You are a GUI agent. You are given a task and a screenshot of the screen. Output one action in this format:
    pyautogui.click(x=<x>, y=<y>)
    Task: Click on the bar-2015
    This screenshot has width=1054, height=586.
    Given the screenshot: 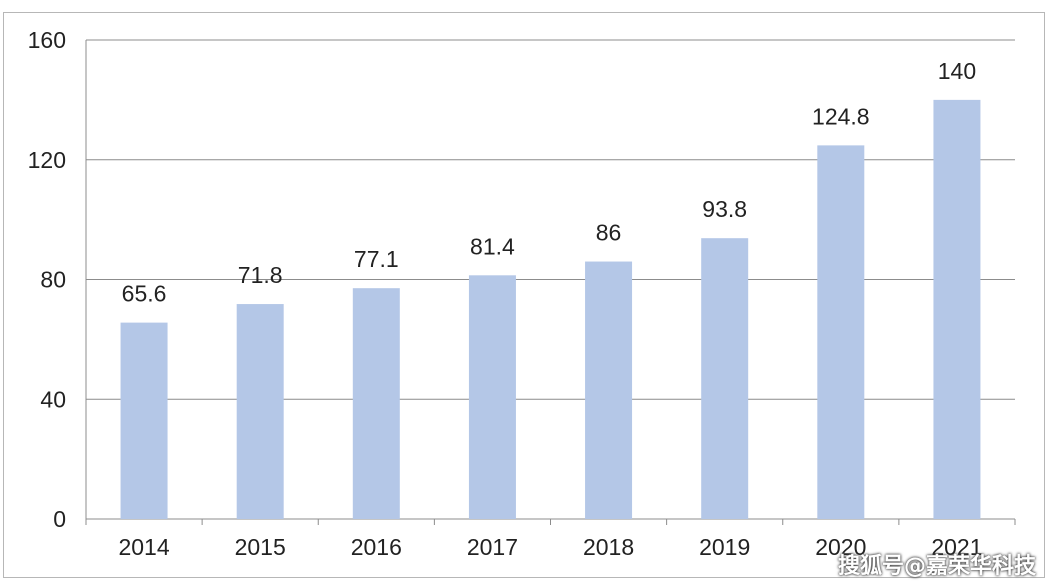 What is the action you would take?
    pyautogui.click(x=260, y=411)
    